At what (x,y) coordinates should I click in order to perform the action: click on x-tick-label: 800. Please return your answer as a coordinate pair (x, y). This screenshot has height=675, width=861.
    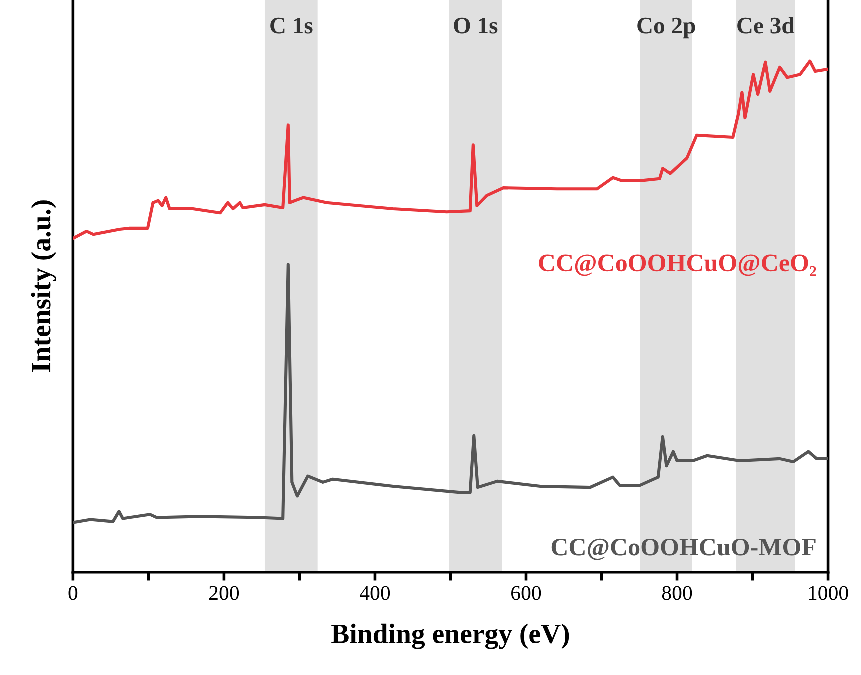
    Looking at the image, I should click on (677, 593).